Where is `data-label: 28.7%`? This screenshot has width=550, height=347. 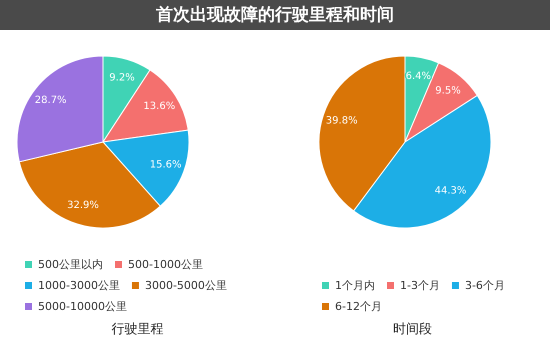 data-label: 28.7% is located at coordinates (50, 100).